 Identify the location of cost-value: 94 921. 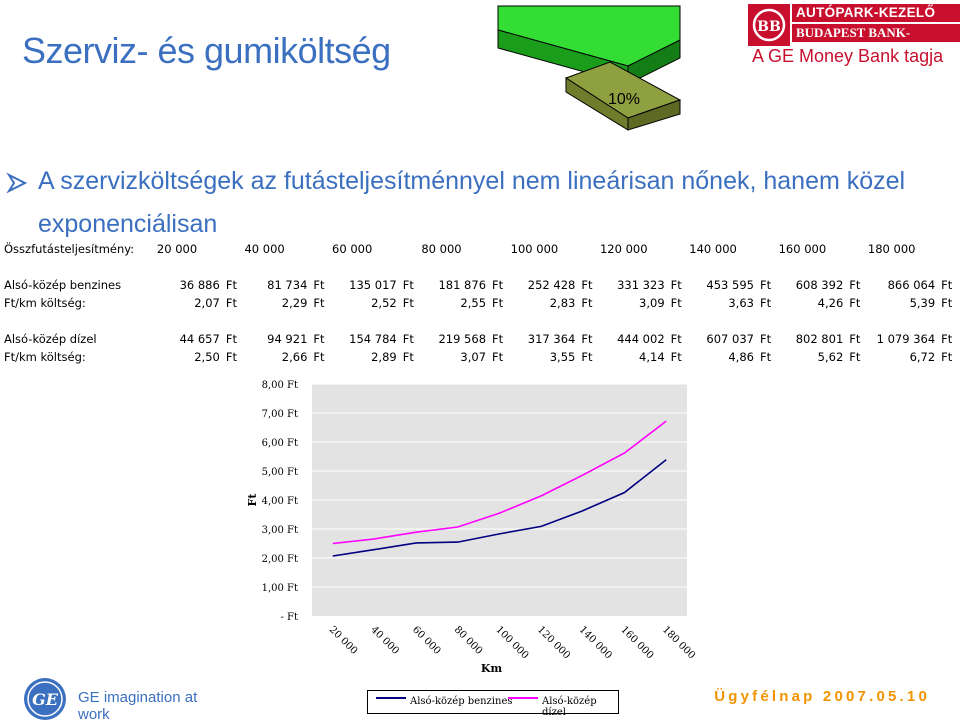
(287, 339).